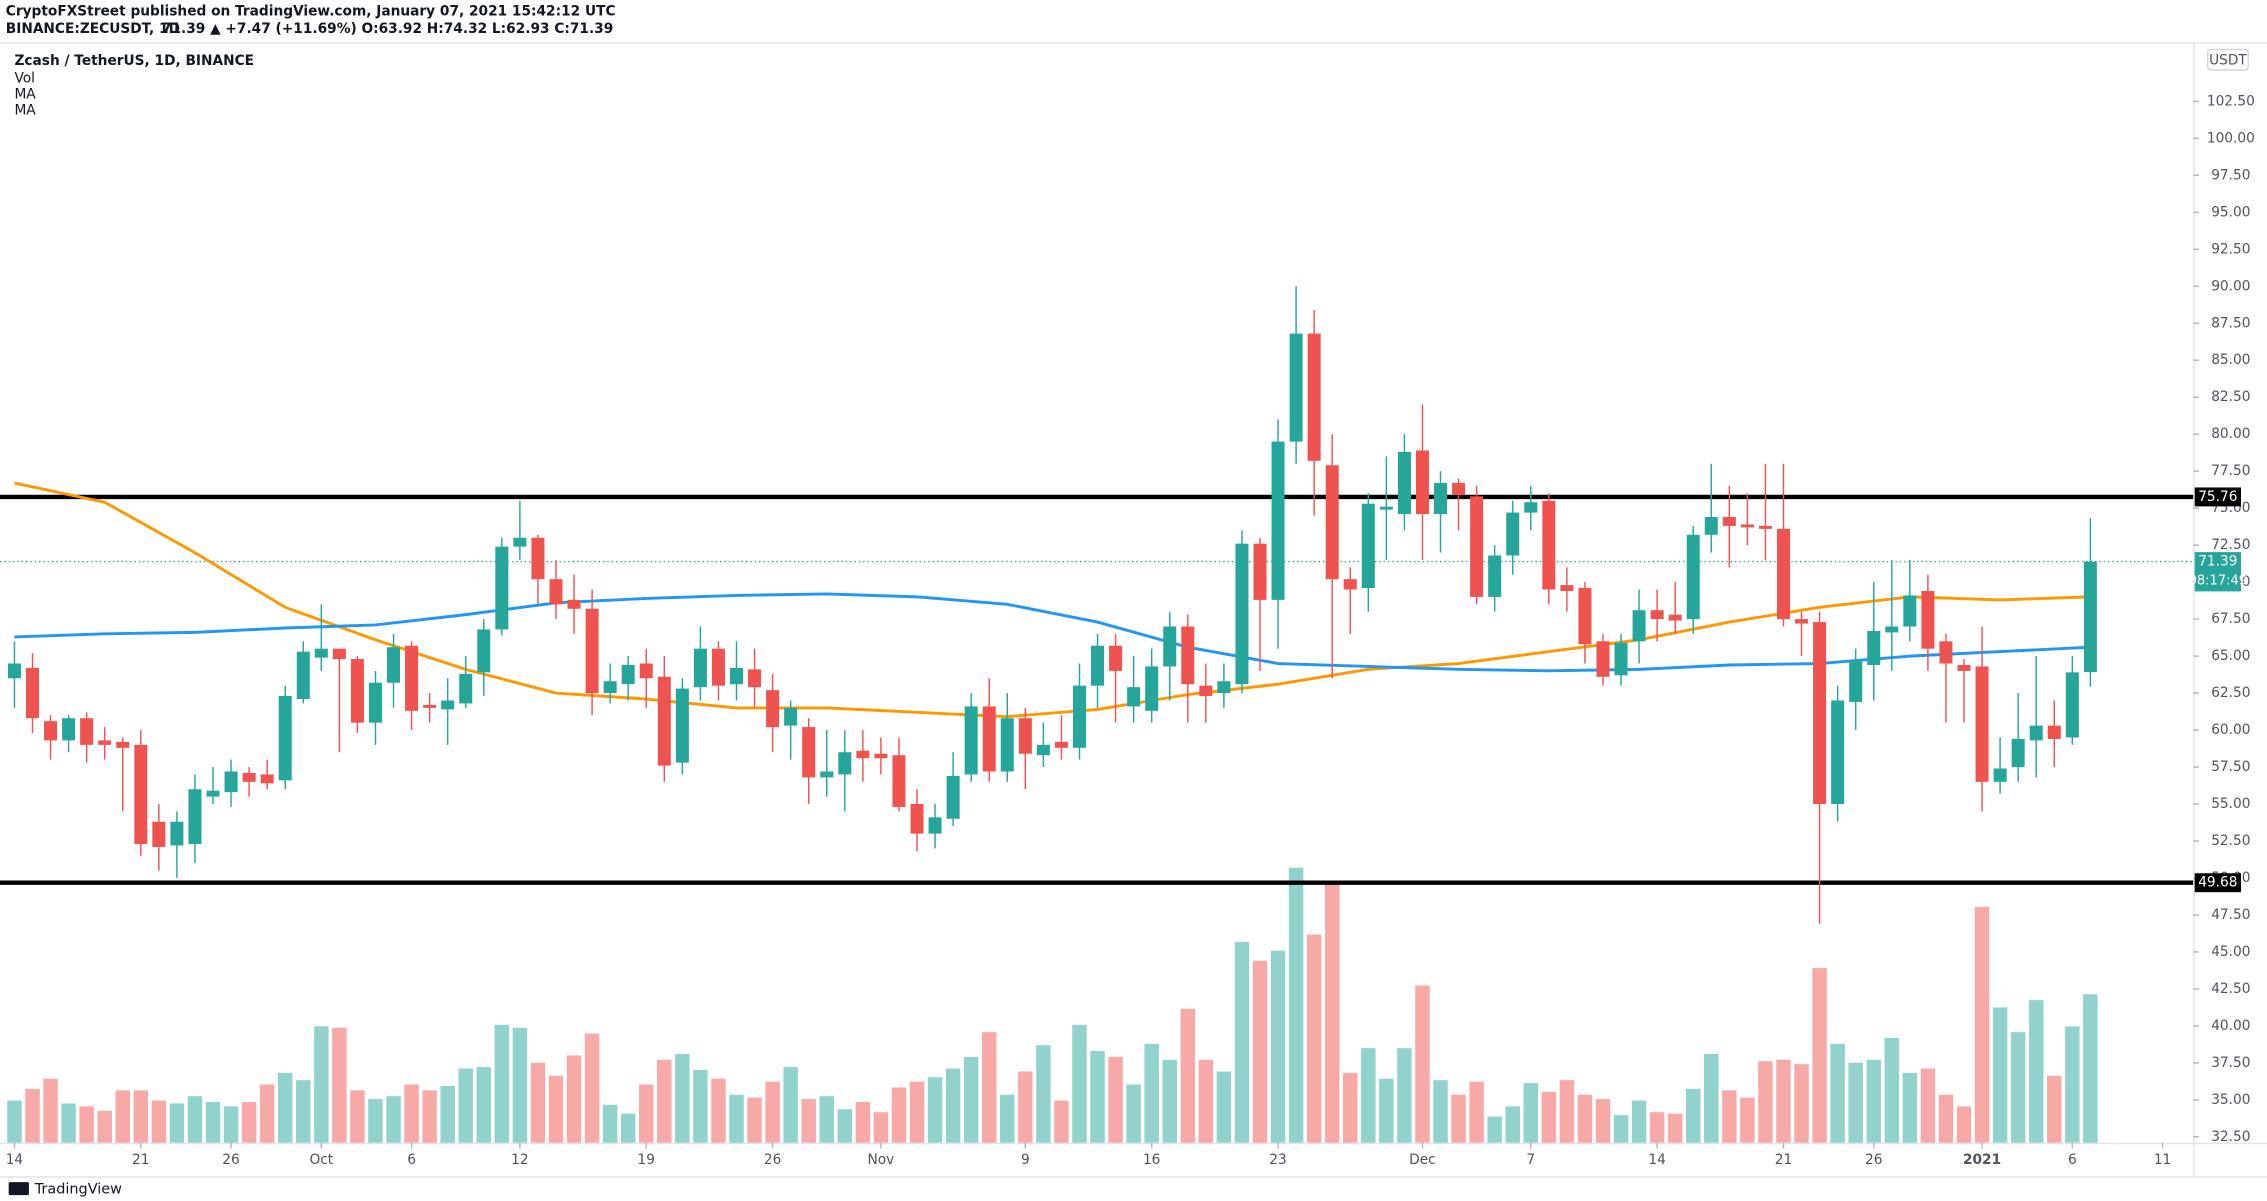 The image size is (2267, 1201). I want to click on y-tick-label: 57.50, so click(2230, 767).